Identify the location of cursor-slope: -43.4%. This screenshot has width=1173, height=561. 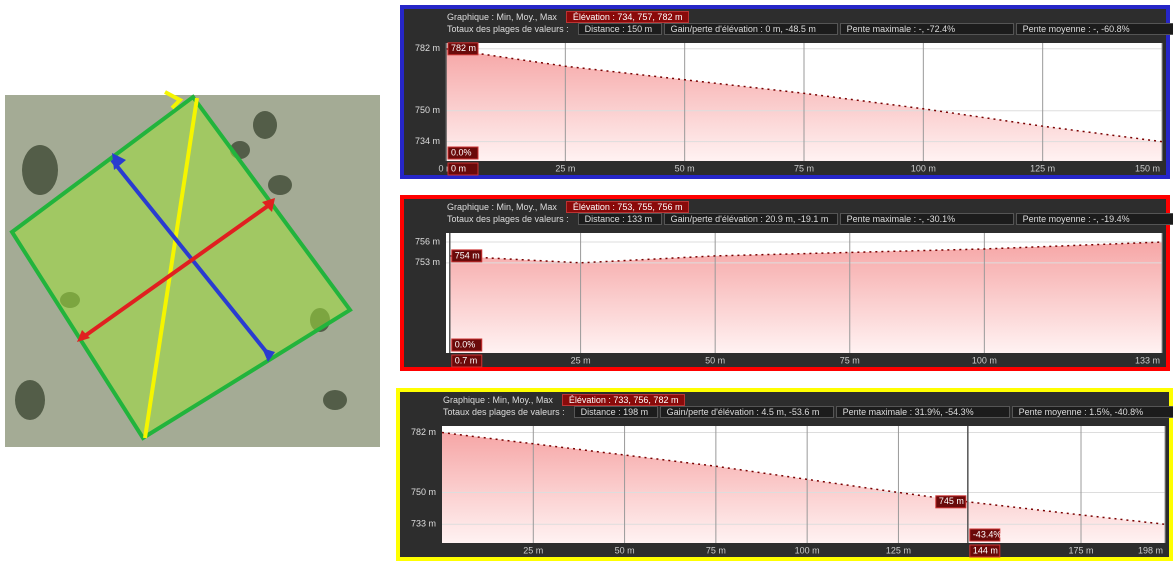
(987, 534).